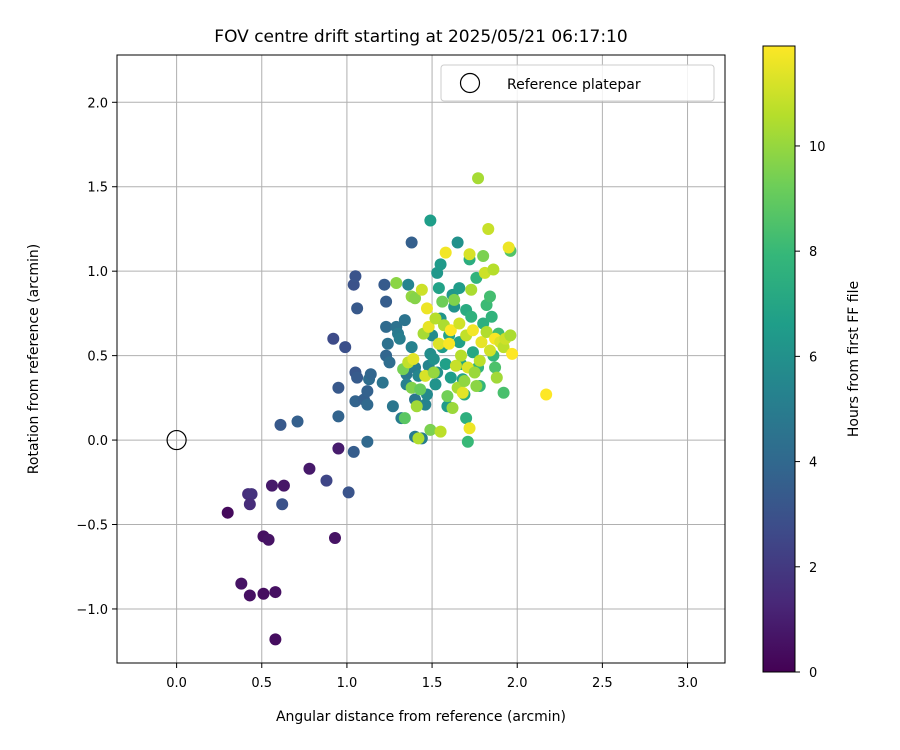 This screenshot has width=900, height=750. I want to click on colorbar-tick-label: 10, so click(817, 147).